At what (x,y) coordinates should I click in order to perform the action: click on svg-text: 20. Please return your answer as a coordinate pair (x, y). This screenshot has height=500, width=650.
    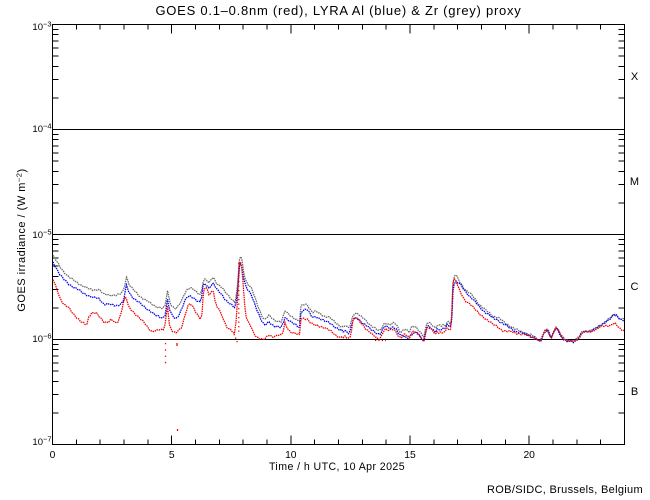
    Looking at the image, I should click on (529, 455).